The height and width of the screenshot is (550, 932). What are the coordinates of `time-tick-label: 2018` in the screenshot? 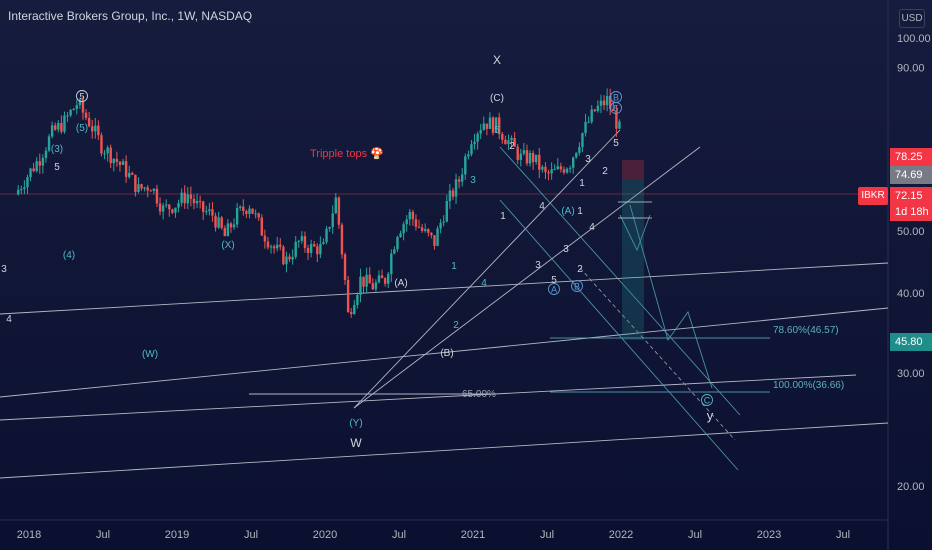 It's located at (29, 535).